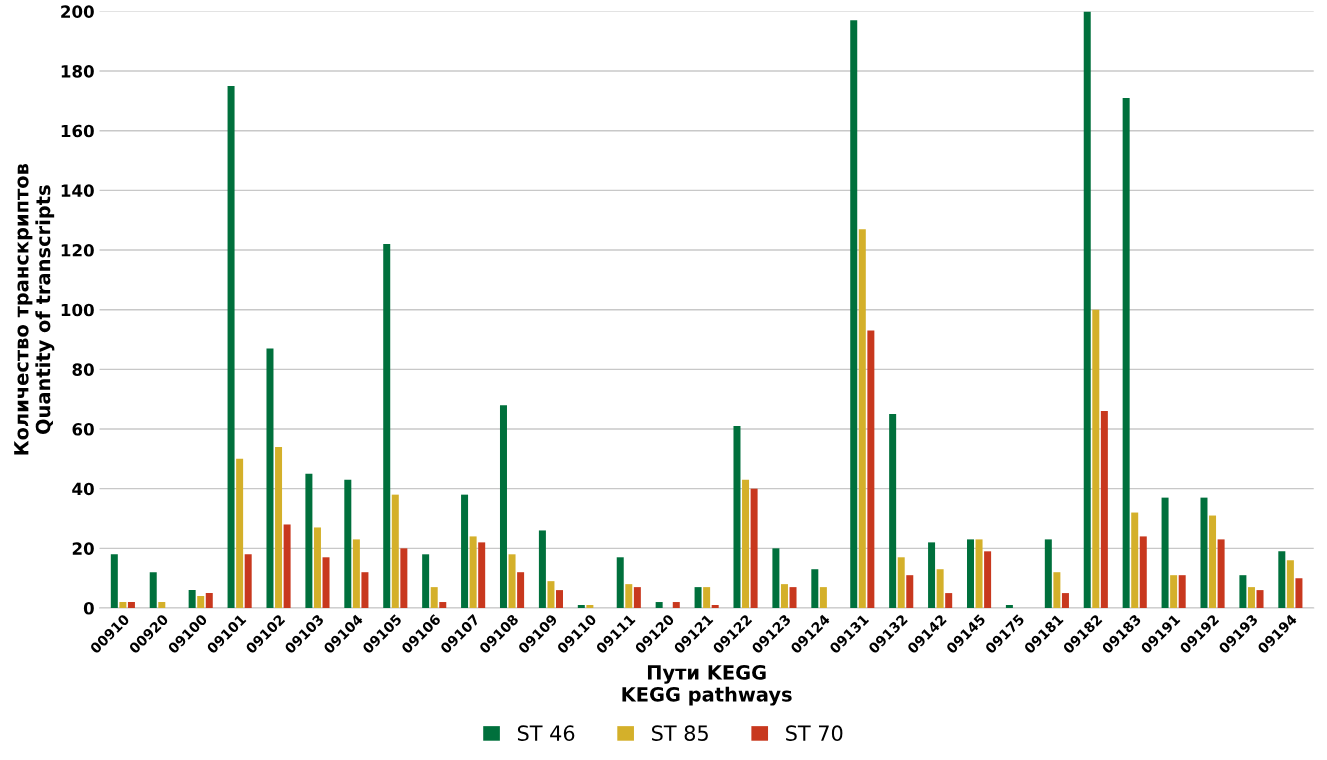  What do you see at coordinates (83, 429) in the screenshot?
I see `y-tick-label: 60` at bounding box center [83, 429].